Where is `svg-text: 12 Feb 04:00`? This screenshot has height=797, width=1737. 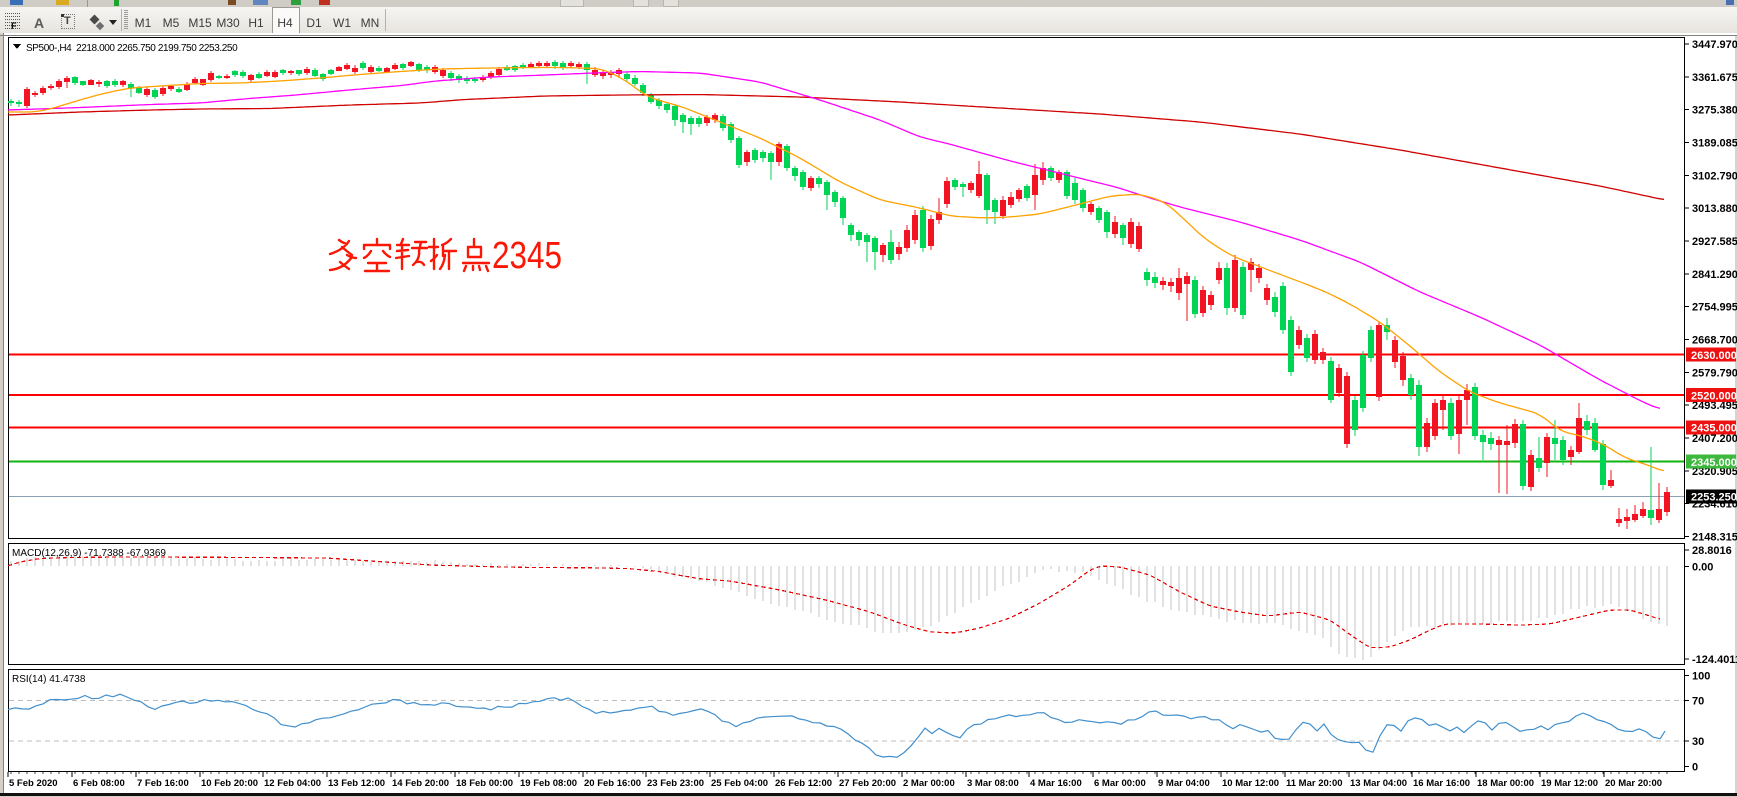
svg-text: 12 Feb 04:00 is located at coordinates (292, 783).